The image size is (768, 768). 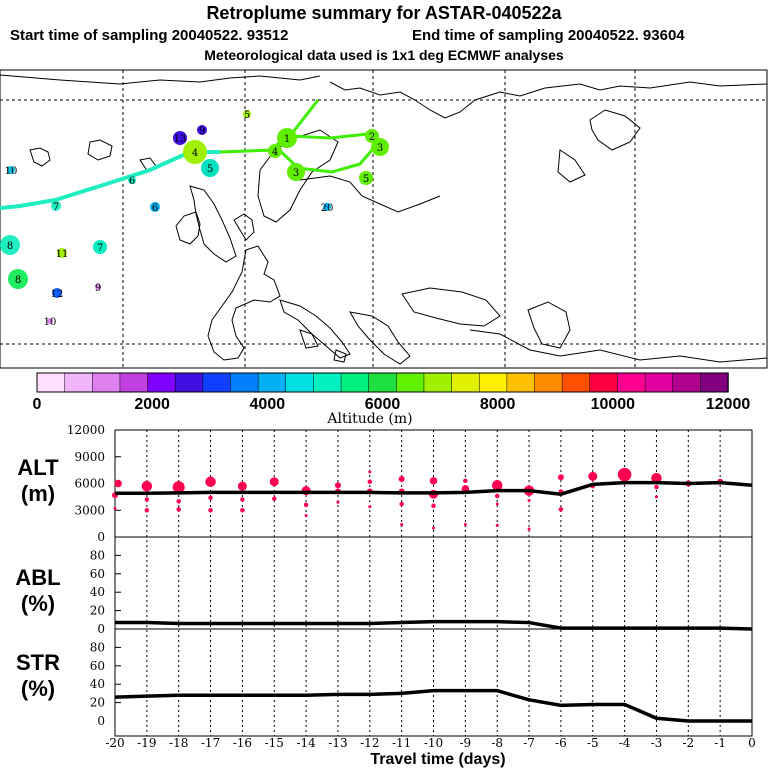 I want to click on map-marker-label: 3, so click(x=296, y=173).